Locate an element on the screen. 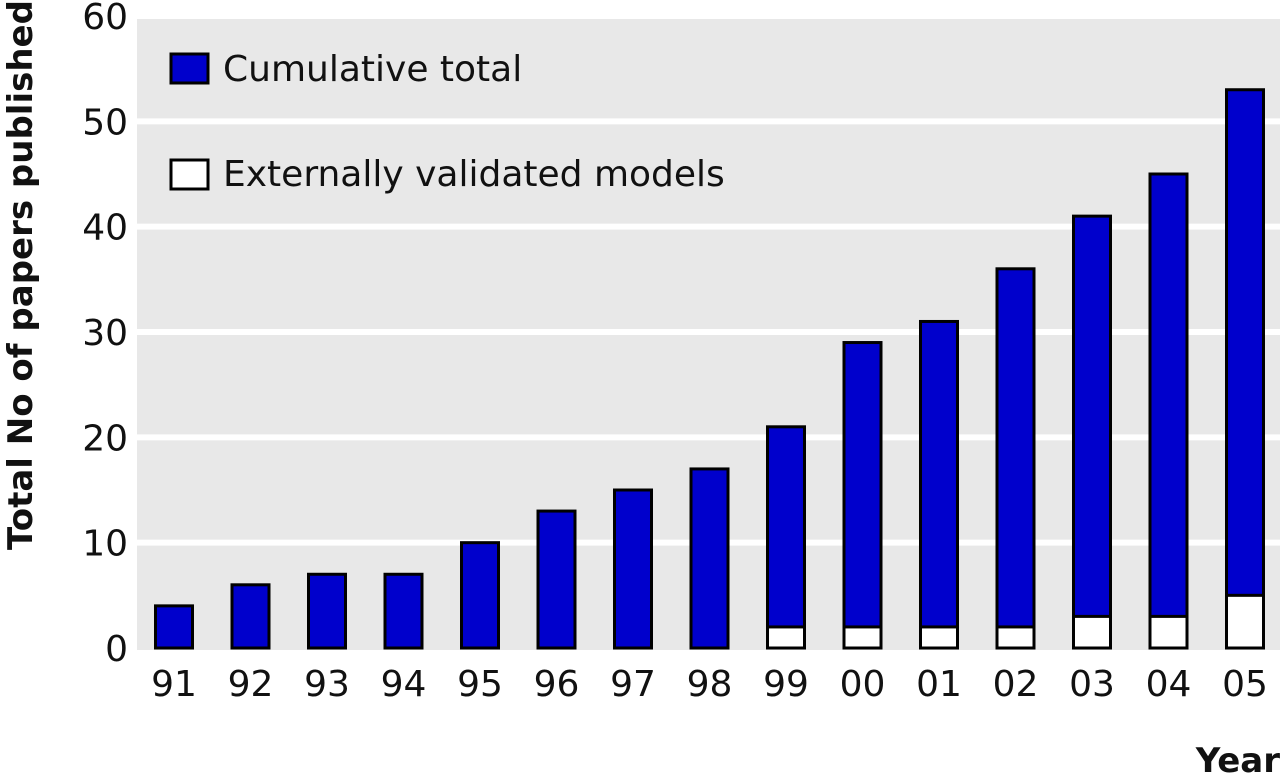  x-tick-label: 04 is located at coordinates (1169, 684).